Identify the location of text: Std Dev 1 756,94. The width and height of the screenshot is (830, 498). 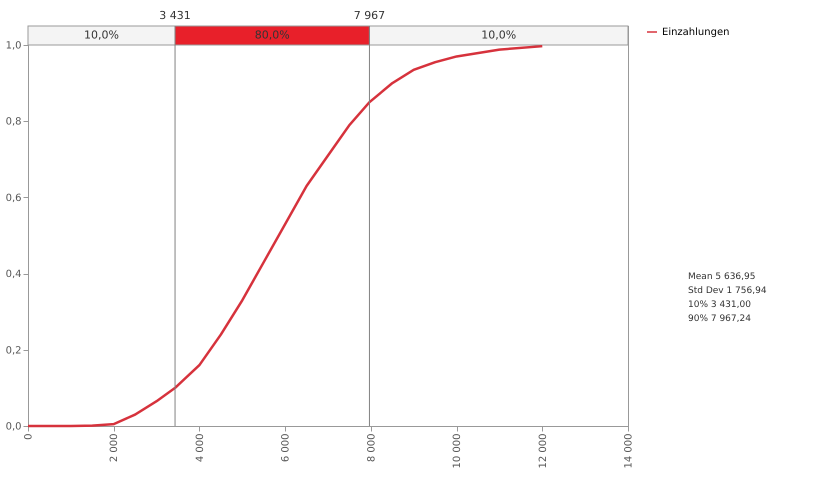
(727, 291).